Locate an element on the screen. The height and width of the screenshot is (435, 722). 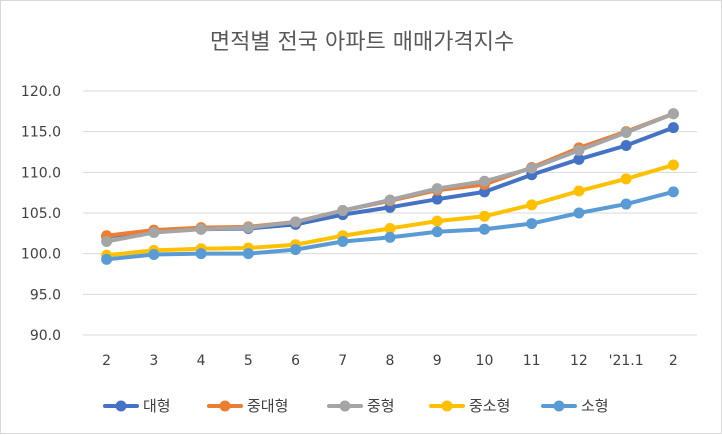
legend-item: 소형 is located at coordinates (575, 406).